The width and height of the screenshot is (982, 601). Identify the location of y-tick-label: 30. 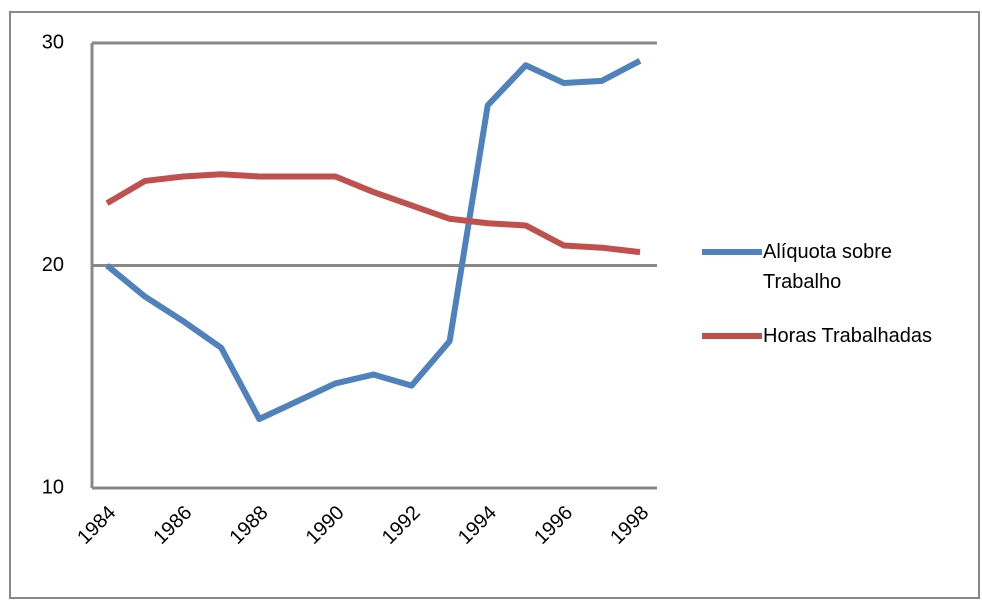
(53, 42).